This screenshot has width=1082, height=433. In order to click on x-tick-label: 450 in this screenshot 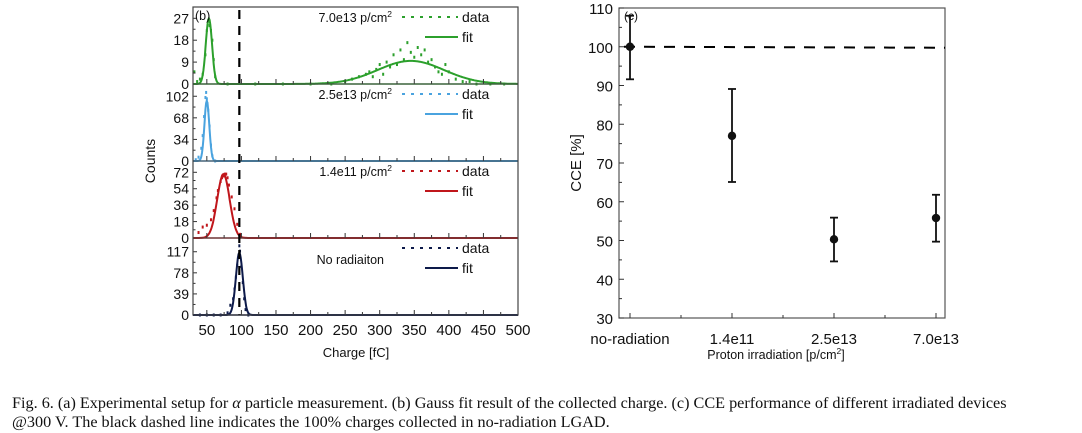, I will do `click(483, 330)`.